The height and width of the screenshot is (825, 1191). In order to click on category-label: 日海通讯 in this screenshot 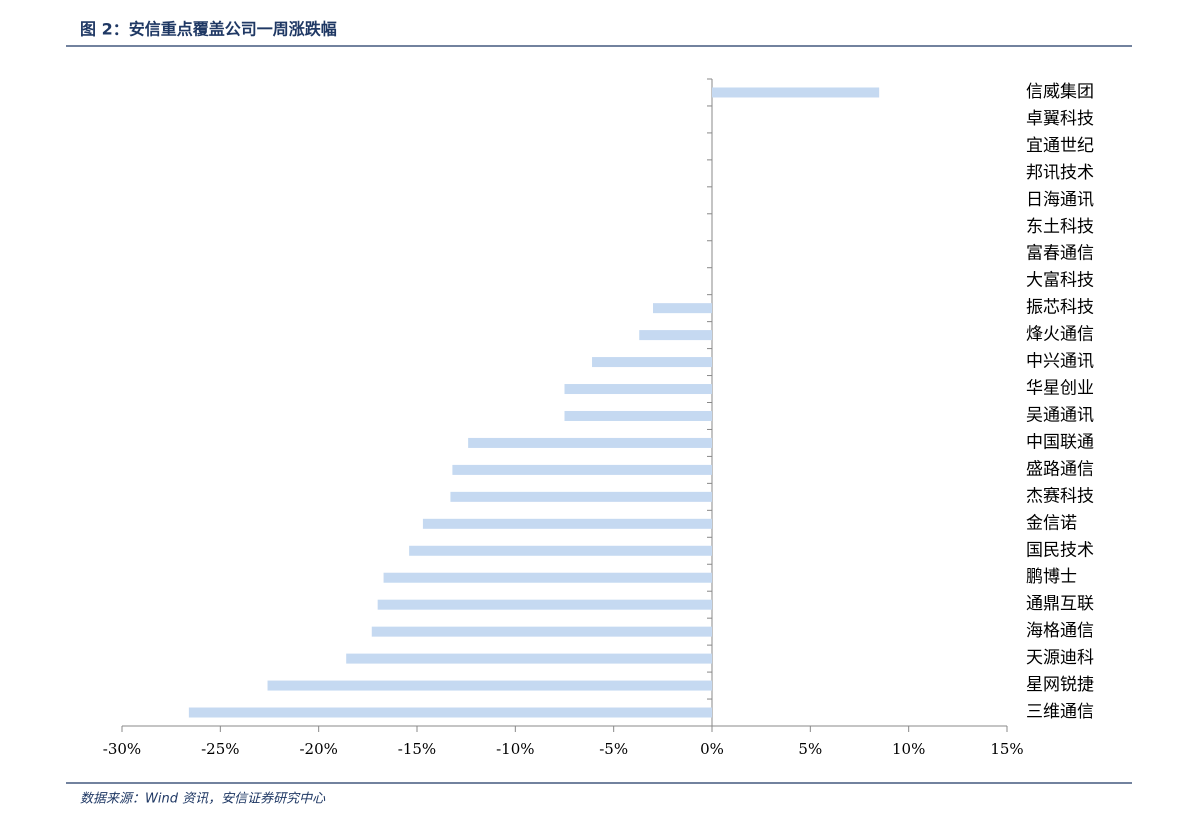, I will do `click(1060, 200)`.